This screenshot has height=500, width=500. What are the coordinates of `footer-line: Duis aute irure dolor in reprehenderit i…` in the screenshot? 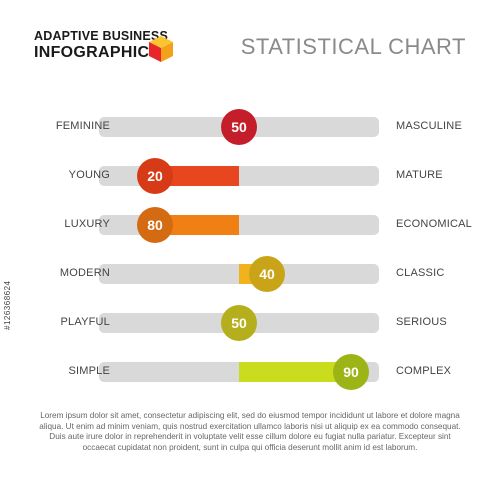 It's located at (250, 436).